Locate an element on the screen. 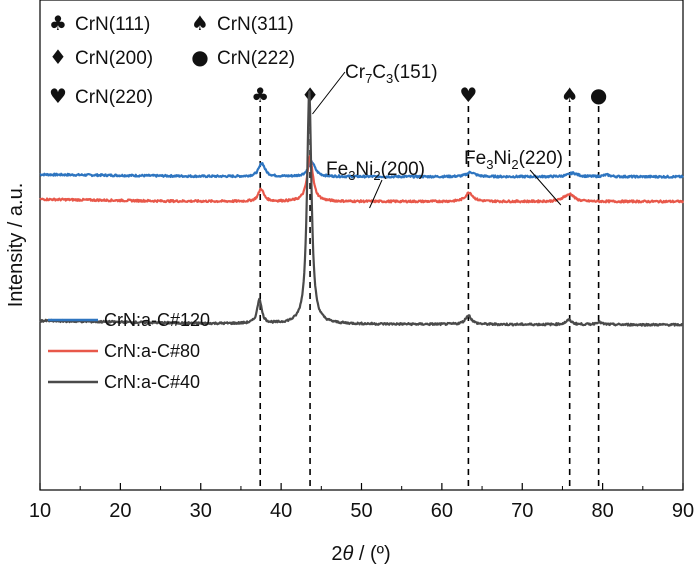 This screenshot has width=700, height=571. phase-label: CrN(200) is located at coordinates (114, 58).